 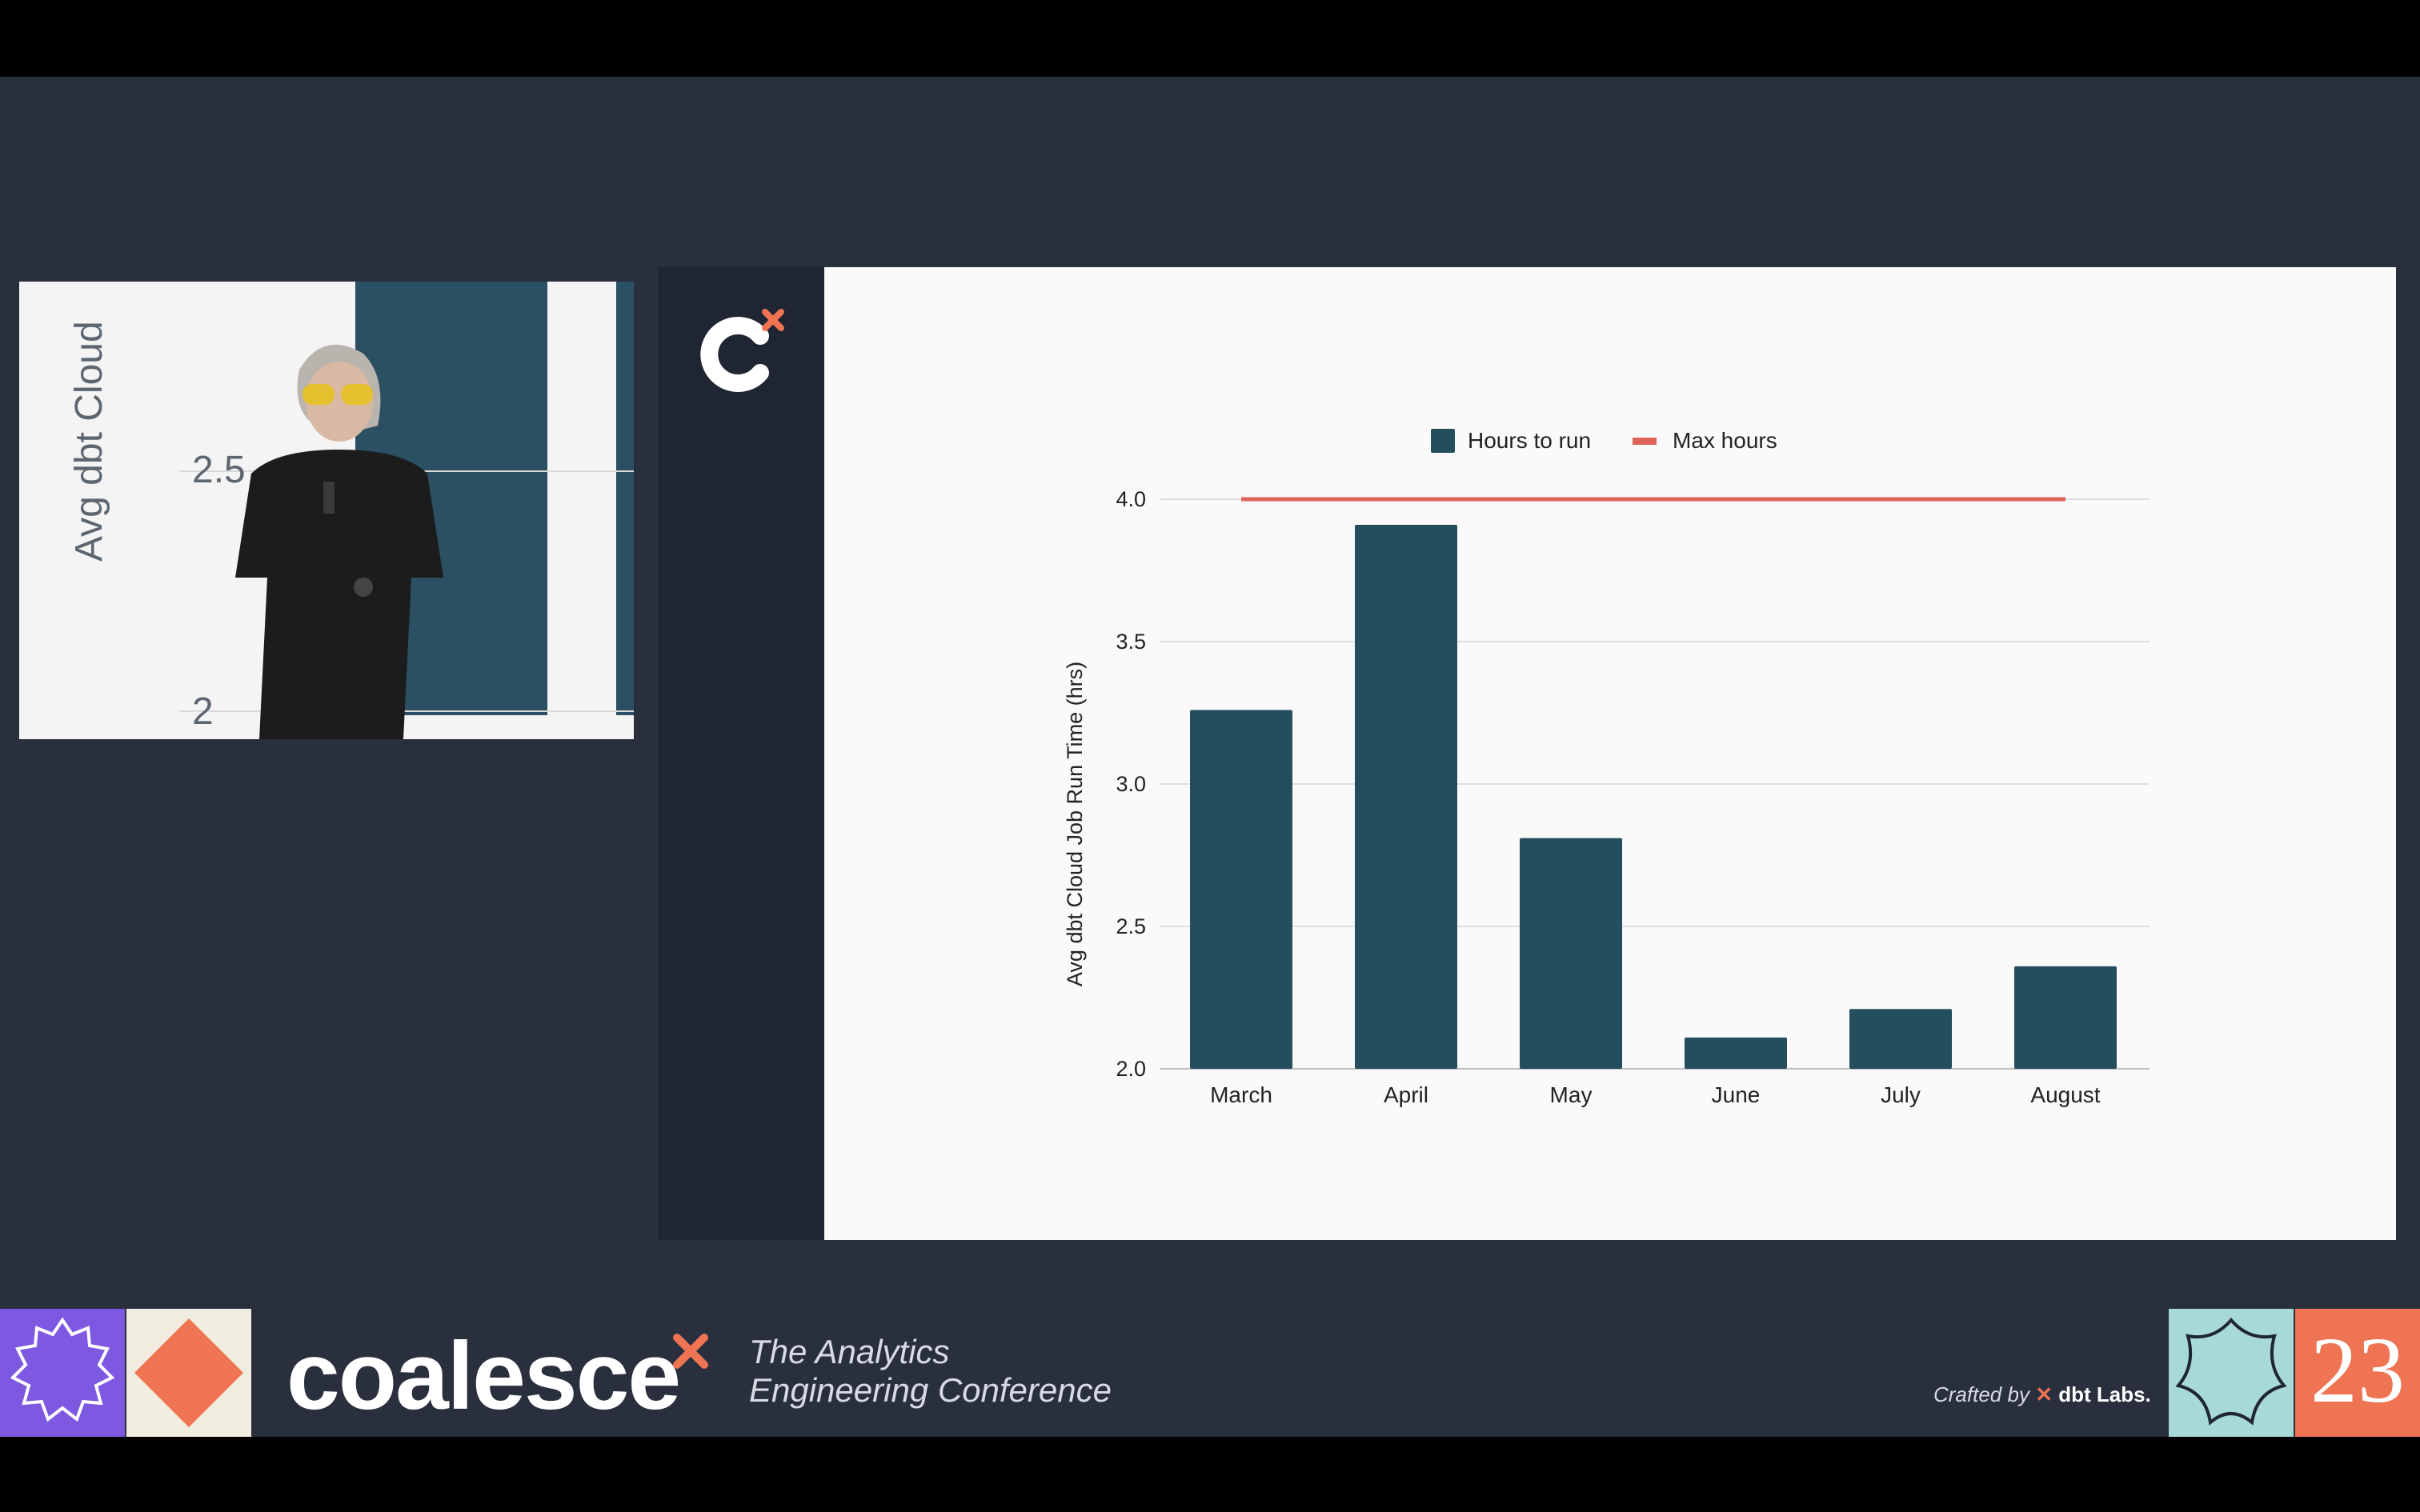 What do you see at coordinates (1736, 1094) in the screenshot?
I see `x-tick-label: June` at bounding box center [1736, 1094].